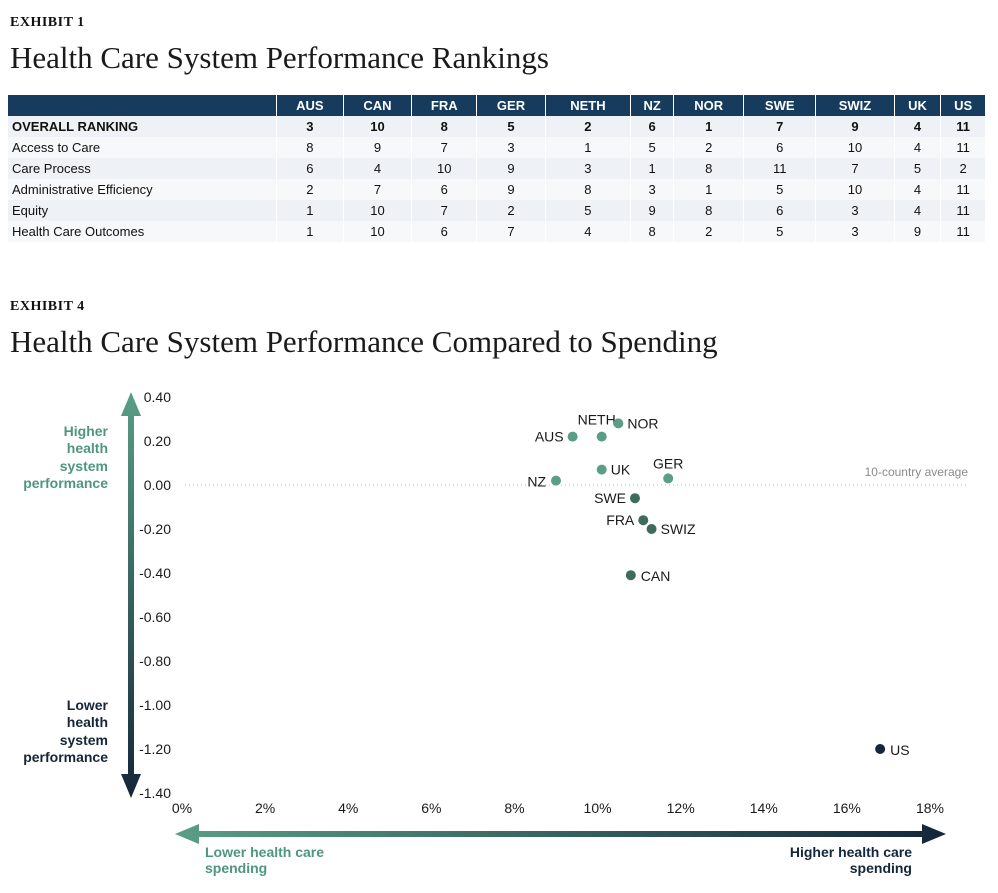  Describe the element at coordinates (514, 808) in the screenshot. I see `x-tick-label: 8%` at that location.